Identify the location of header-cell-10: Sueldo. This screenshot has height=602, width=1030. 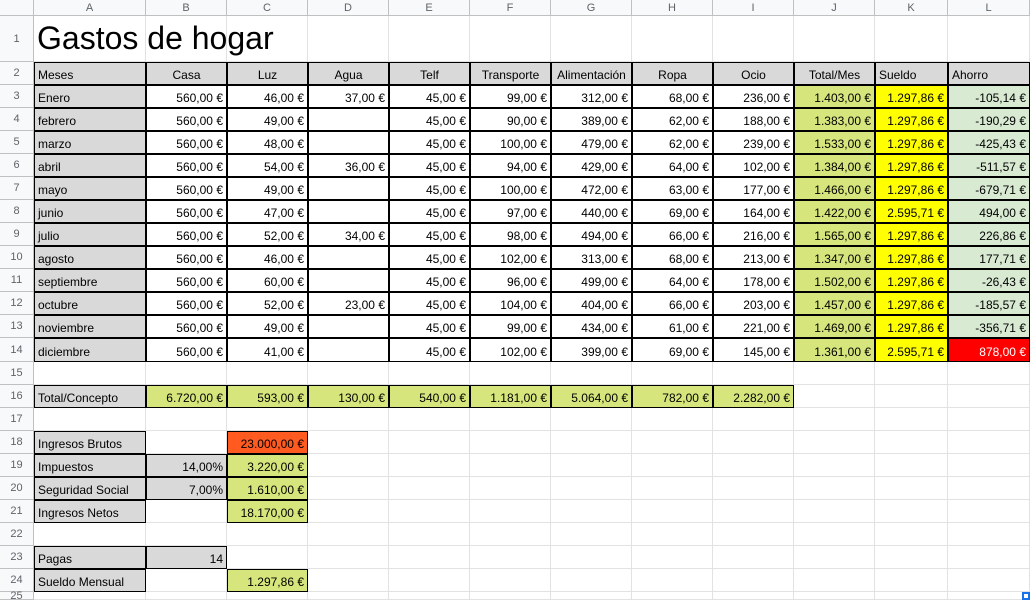
(911, 73).